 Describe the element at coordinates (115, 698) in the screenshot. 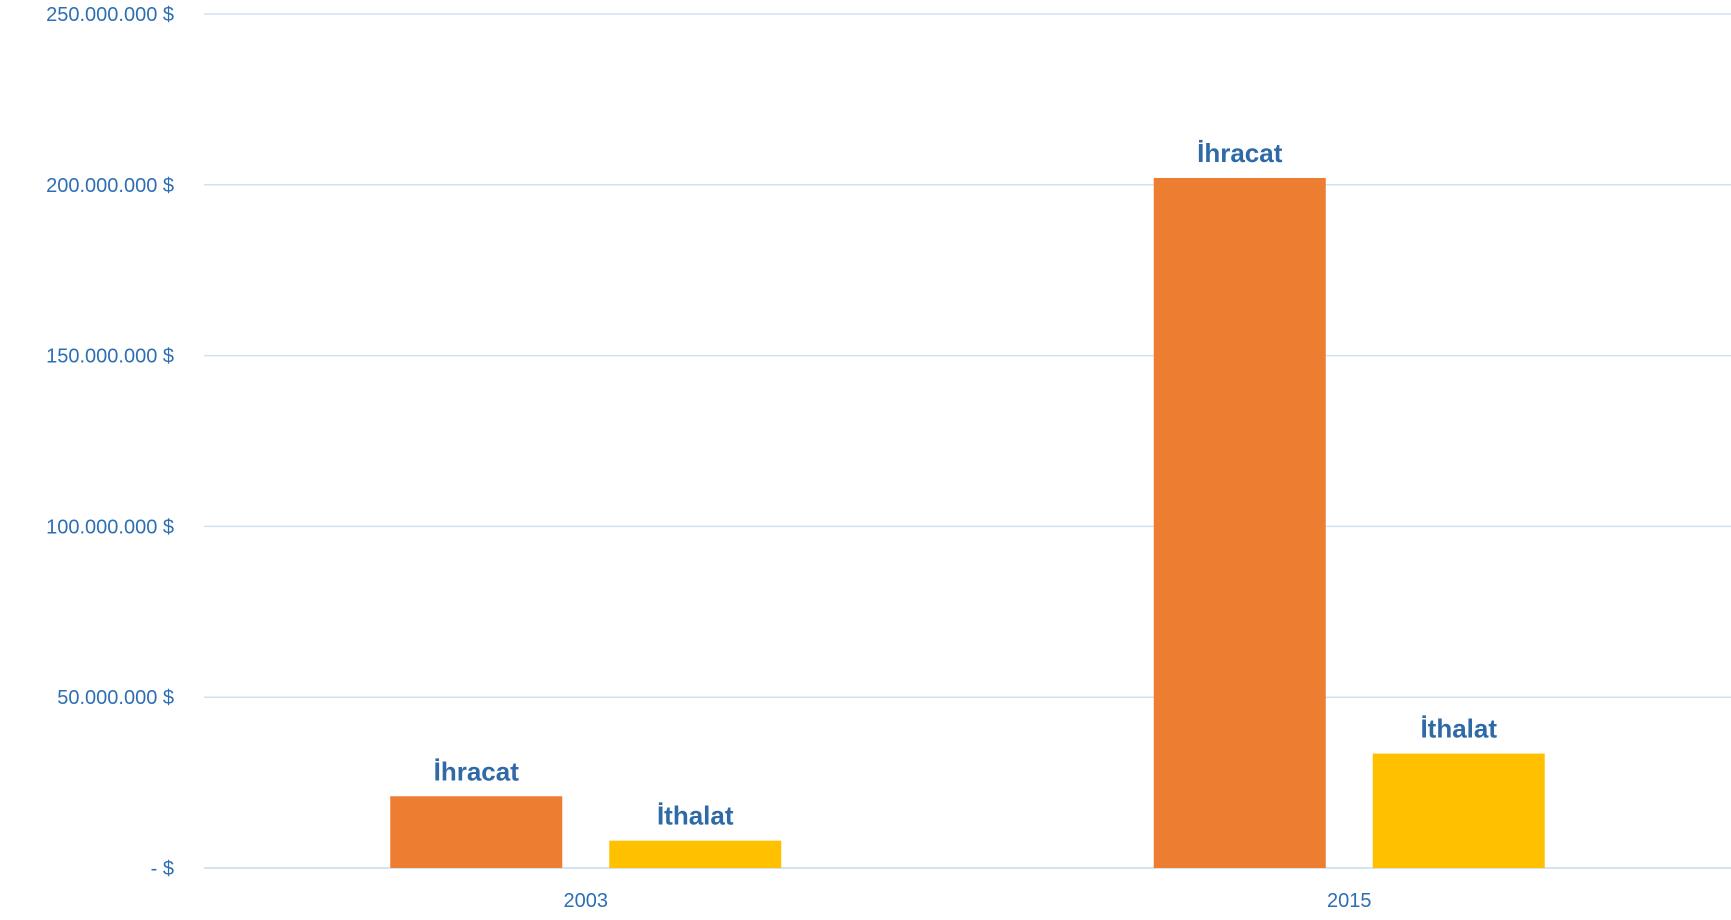

I see `y-tick-label: 50.000.000 $` at that location.